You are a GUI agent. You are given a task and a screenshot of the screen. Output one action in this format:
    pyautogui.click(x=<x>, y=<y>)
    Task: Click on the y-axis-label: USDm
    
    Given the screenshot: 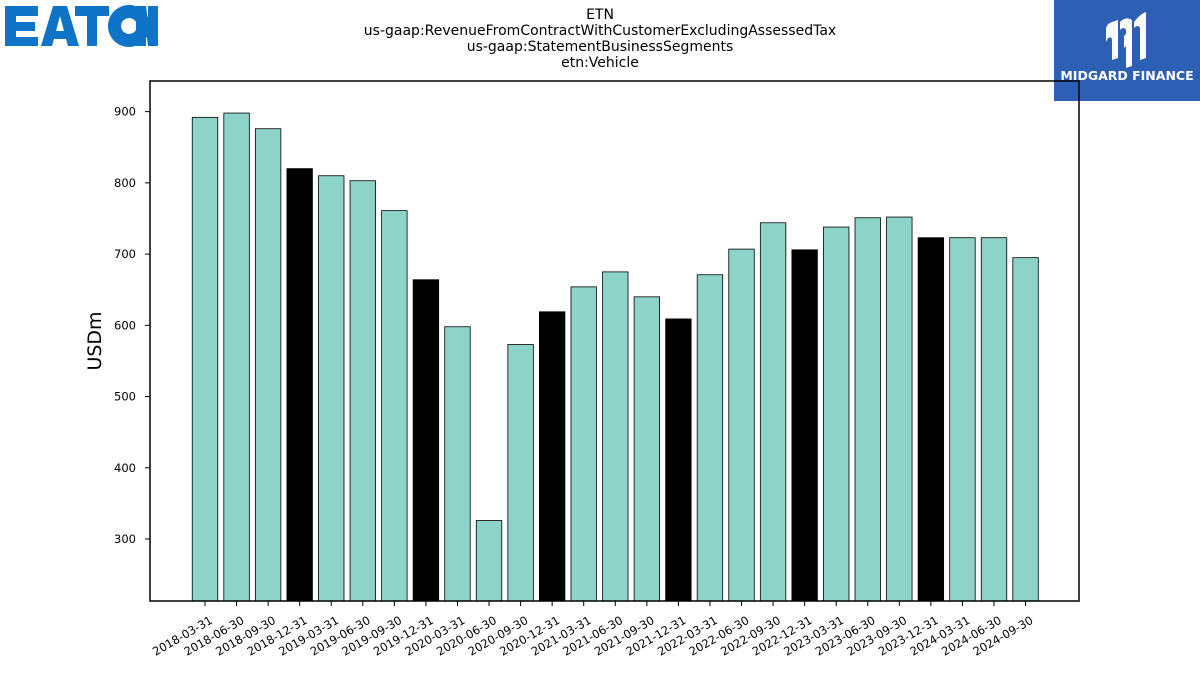 What is the action you would take?
    pyautogui.click(x=95, y=340)
    